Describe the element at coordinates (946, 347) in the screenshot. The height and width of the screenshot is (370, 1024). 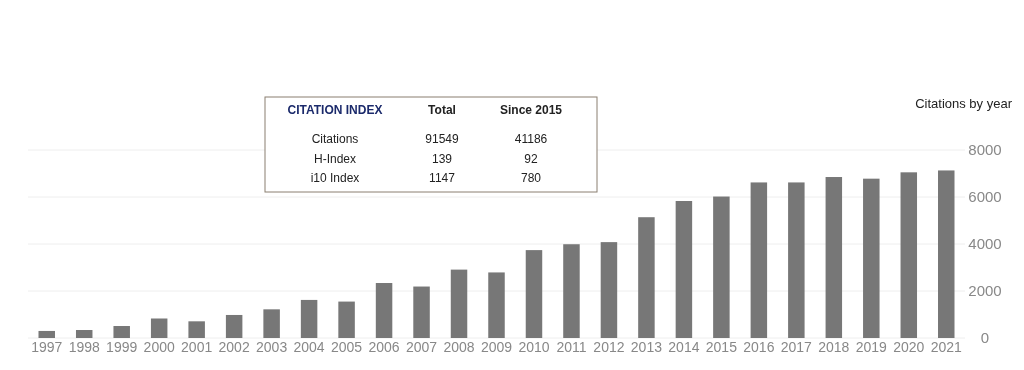
I see `x-tick-label: 2021` at that location.